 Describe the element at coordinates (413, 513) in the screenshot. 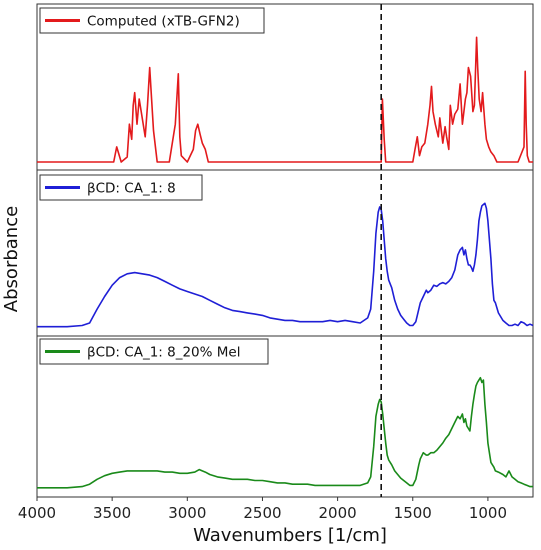

I see `x-tick-label: 1500` at that location.